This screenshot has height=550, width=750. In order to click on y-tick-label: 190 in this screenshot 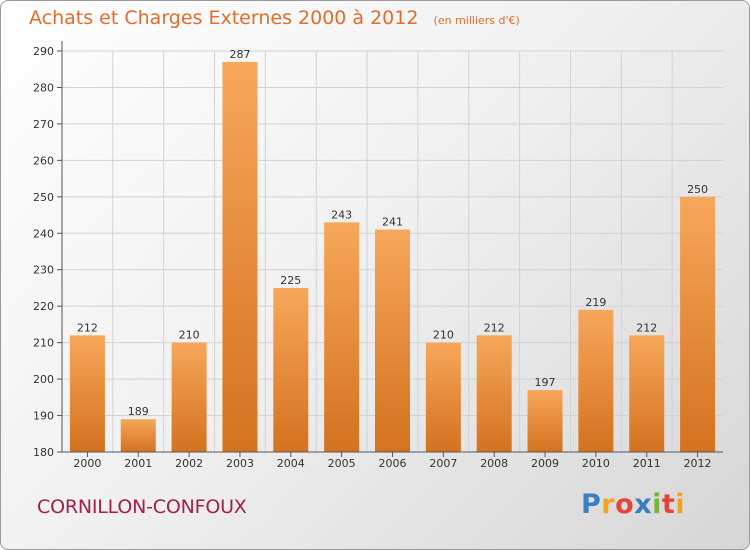, I will do `click(43, 416)`.